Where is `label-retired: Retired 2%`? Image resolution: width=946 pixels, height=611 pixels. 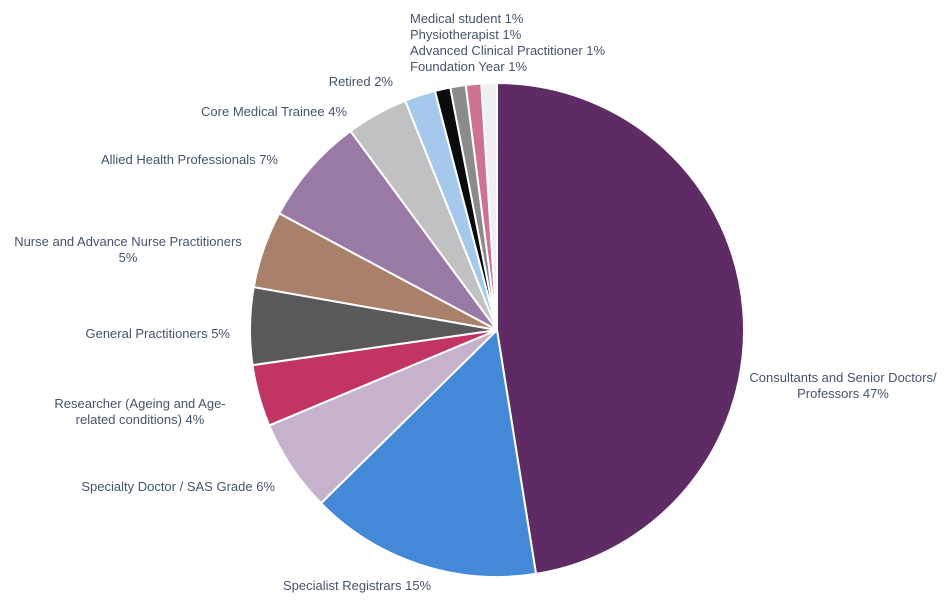
label-retired: Retired 2% is located at coordinates (360, 81).